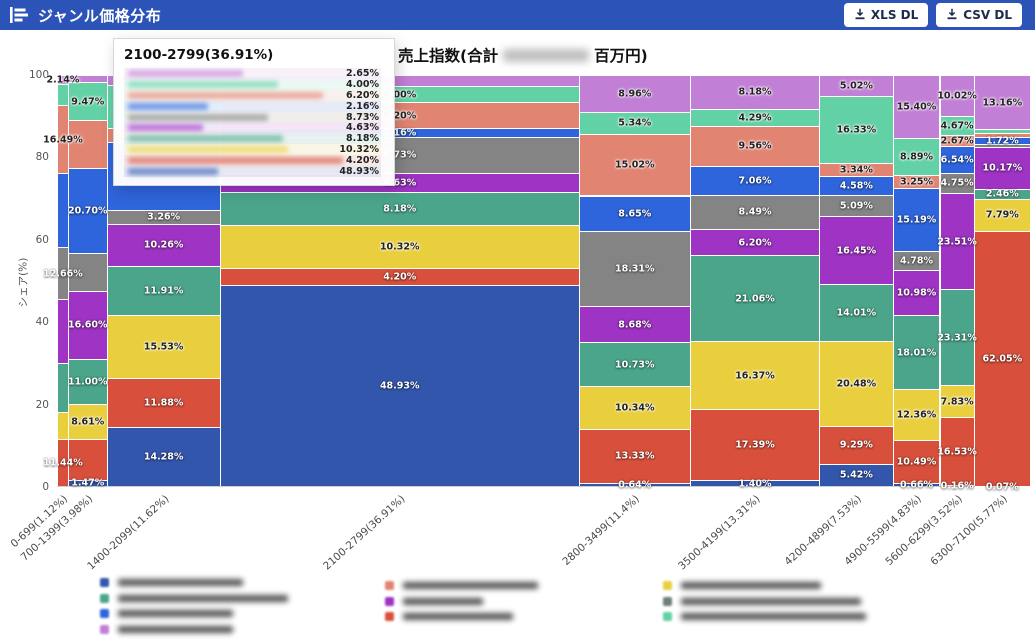 This screenshot has width=1035, height=642. Describe the element at coordinates (634, 122) in the screenshot. I see `chart-segment: 5.34%` at that location.